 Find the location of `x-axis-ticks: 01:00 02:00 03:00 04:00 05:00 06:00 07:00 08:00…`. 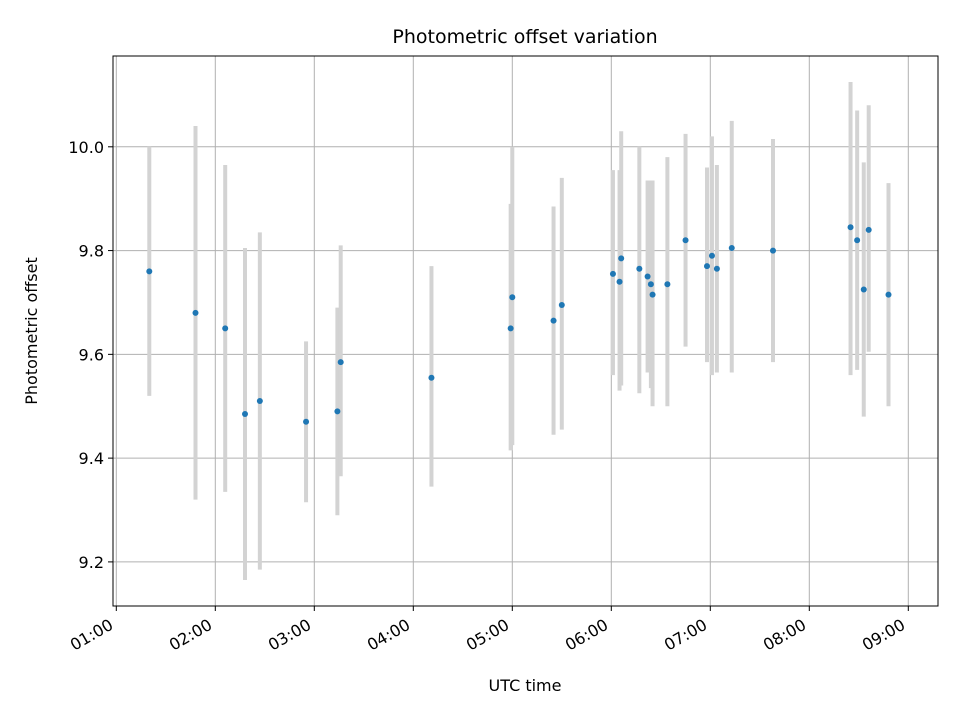

x-axis-ticks: 01:00 02:00 03:00 04:00 05:00 06:00 07:00 08:00… is located at coordinates (488, 630).